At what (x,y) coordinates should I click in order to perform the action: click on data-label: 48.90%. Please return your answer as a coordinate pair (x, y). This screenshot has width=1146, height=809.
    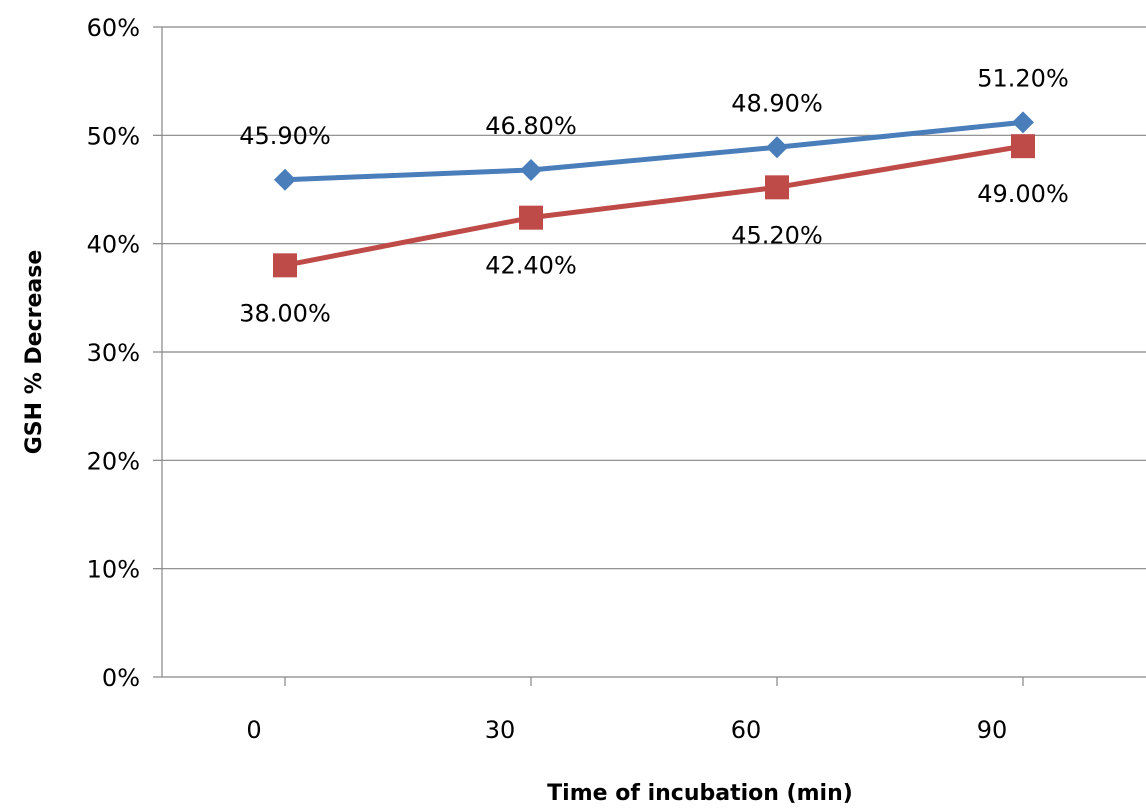
    Looking at the image, I should click on (777, 103).